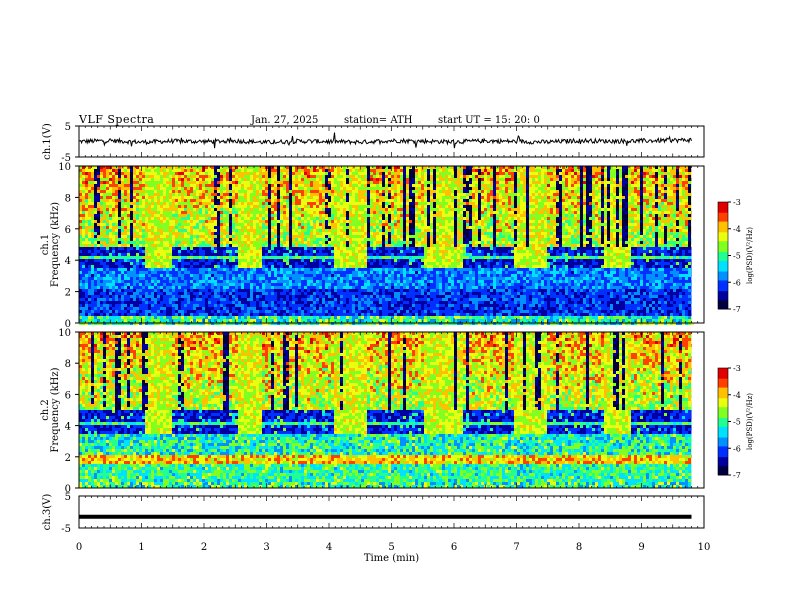 This screenshot has width=792, height=612. What do you see at coordinates (45, 245) in the screenshot?
I see `channel-label-ch1: ch.1` at bounding box center [45, 245].